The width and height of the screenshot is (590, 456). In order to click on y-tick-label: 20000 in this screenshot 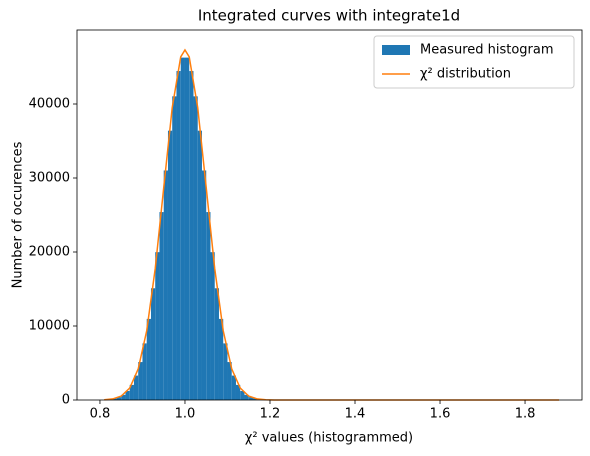, I will do `click(49, 252)`.